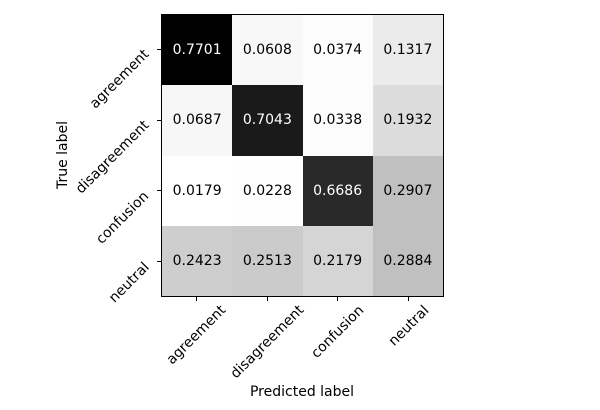 This screenshot has width=600, height=410. What do you see at coordinates (267, 342) in the screenshot?
I see `x-tick-label-disagreement: disagreement` at bounding box center [267, 342].